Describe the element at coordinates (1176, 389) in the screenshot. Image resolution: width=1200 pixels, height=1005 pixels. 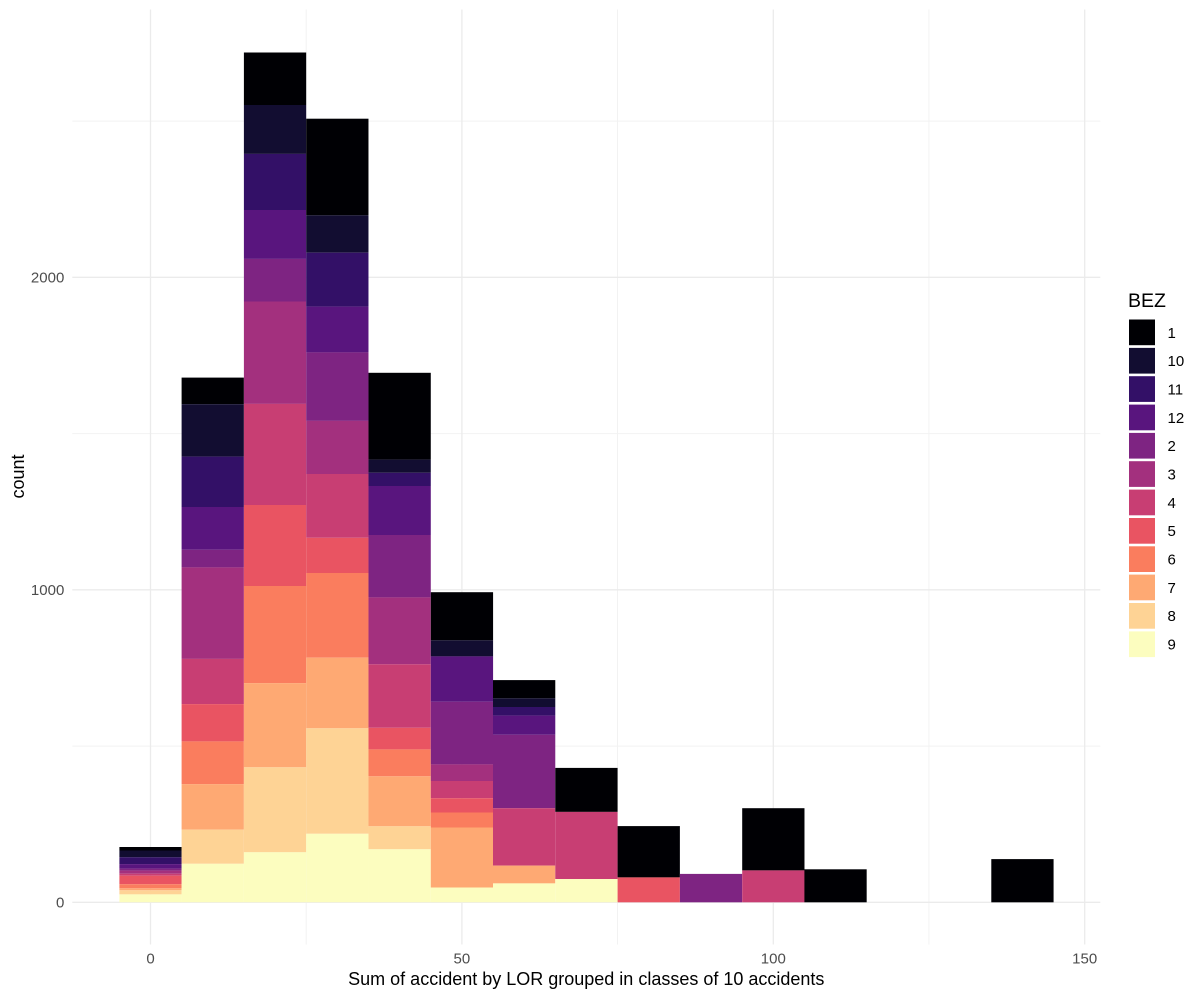
I see `svg-text: 11` at that location.